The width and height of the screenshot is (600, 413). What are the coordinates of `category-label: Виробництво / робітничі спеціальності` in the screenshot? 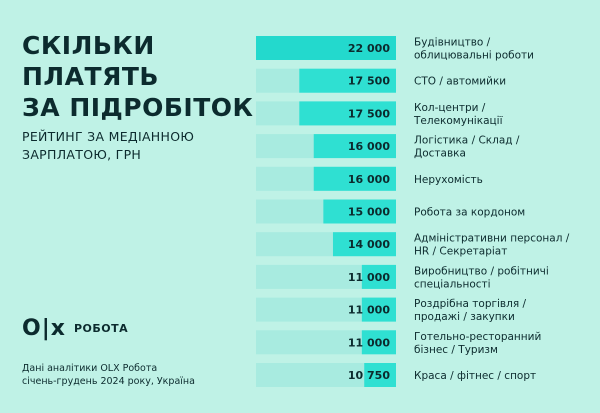 It's located at (481, 277).